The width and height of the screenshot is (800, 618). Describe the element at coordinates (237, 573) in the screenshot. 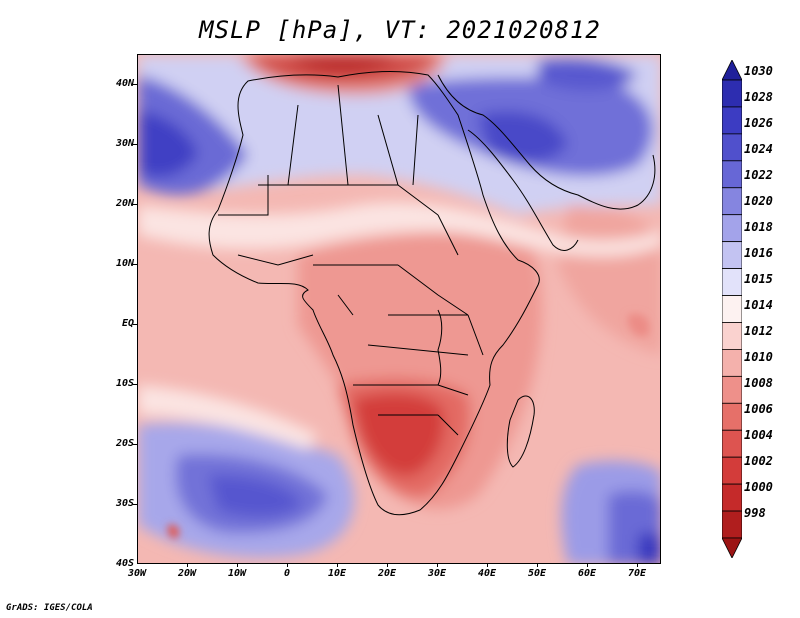

I see `lon-label-10w: 10W` at that location.